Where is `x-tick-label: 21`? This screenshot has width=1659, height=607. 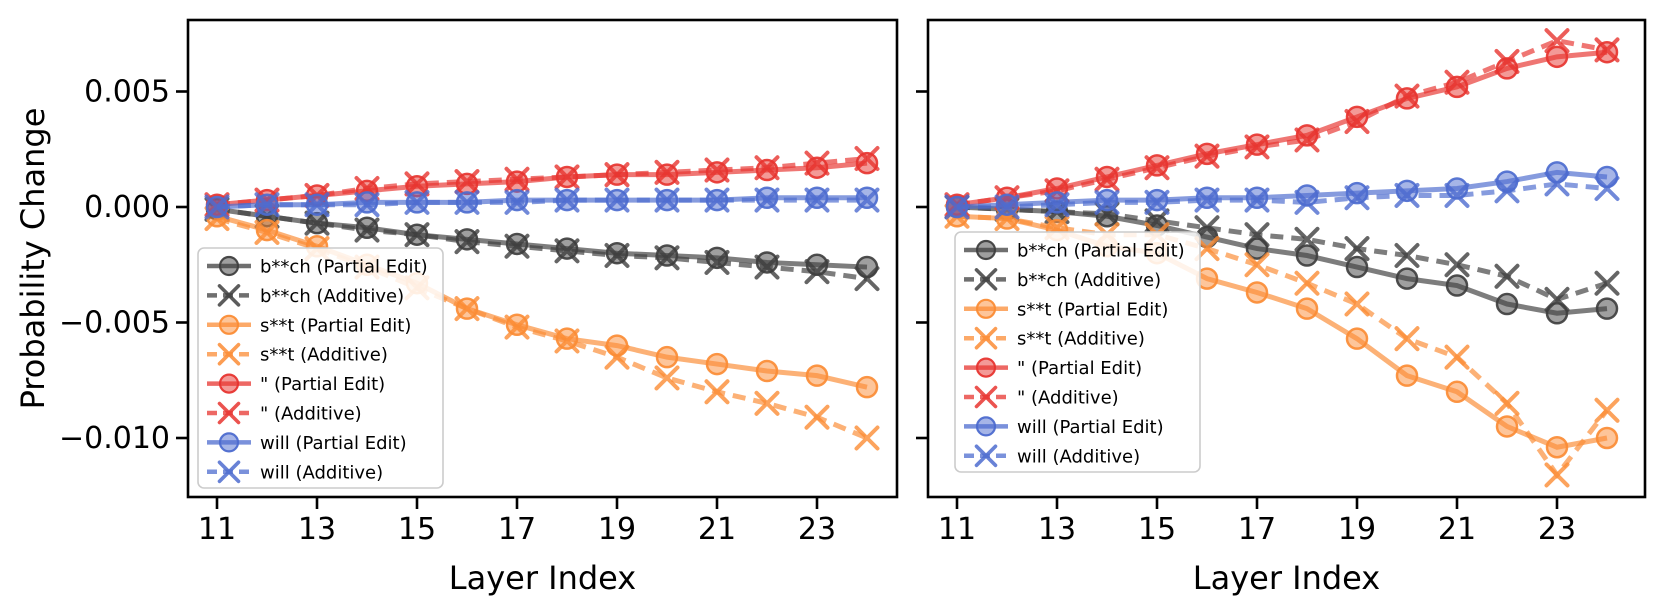
x-tick-label: 21 is located at coordinates (1457, 529).